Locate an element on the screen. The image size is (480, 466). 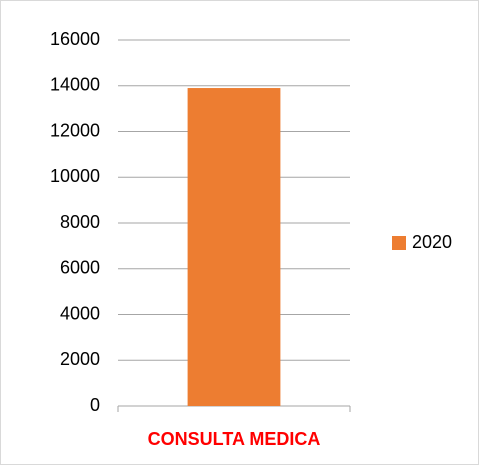
y-tick-label: 0 is located at coordinates (95, 405).